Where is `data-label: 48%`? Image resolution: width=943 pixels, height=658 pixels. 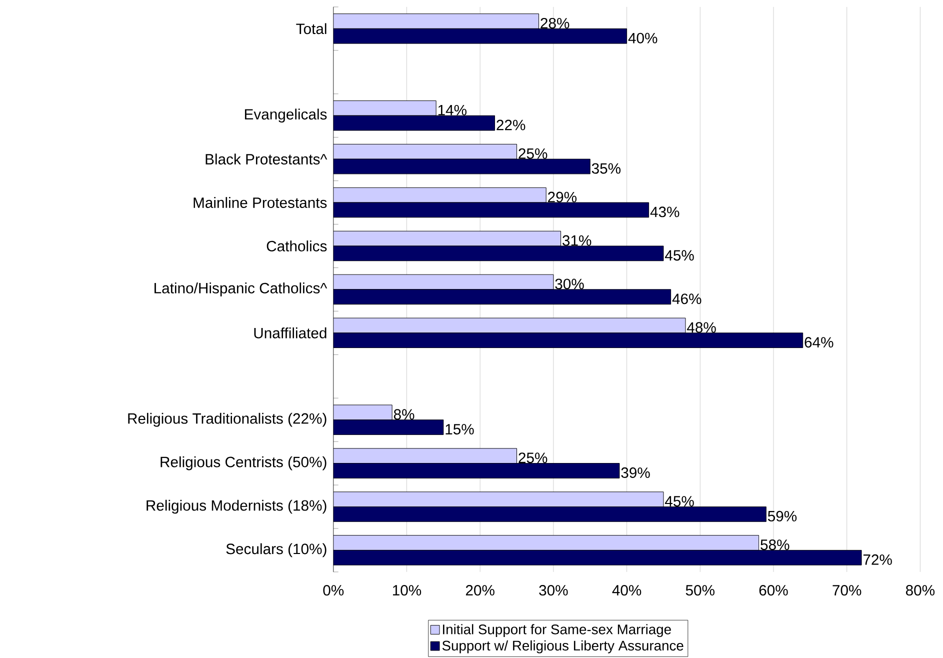 data-label: 48% is located at coordinates (701, 327).